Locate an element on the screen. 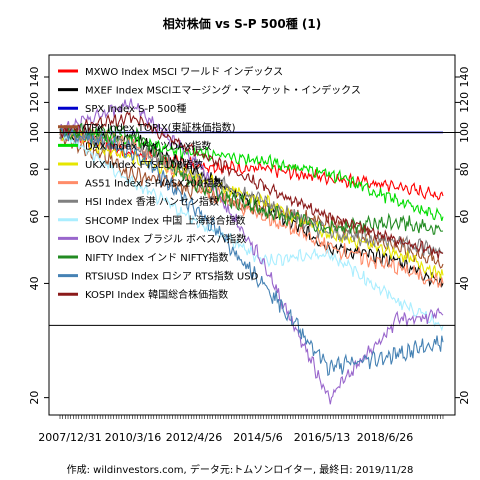 The height and width of the screenshot is (480, 480). y-tick-label-left: 40 is located at coordinates (34, 283).